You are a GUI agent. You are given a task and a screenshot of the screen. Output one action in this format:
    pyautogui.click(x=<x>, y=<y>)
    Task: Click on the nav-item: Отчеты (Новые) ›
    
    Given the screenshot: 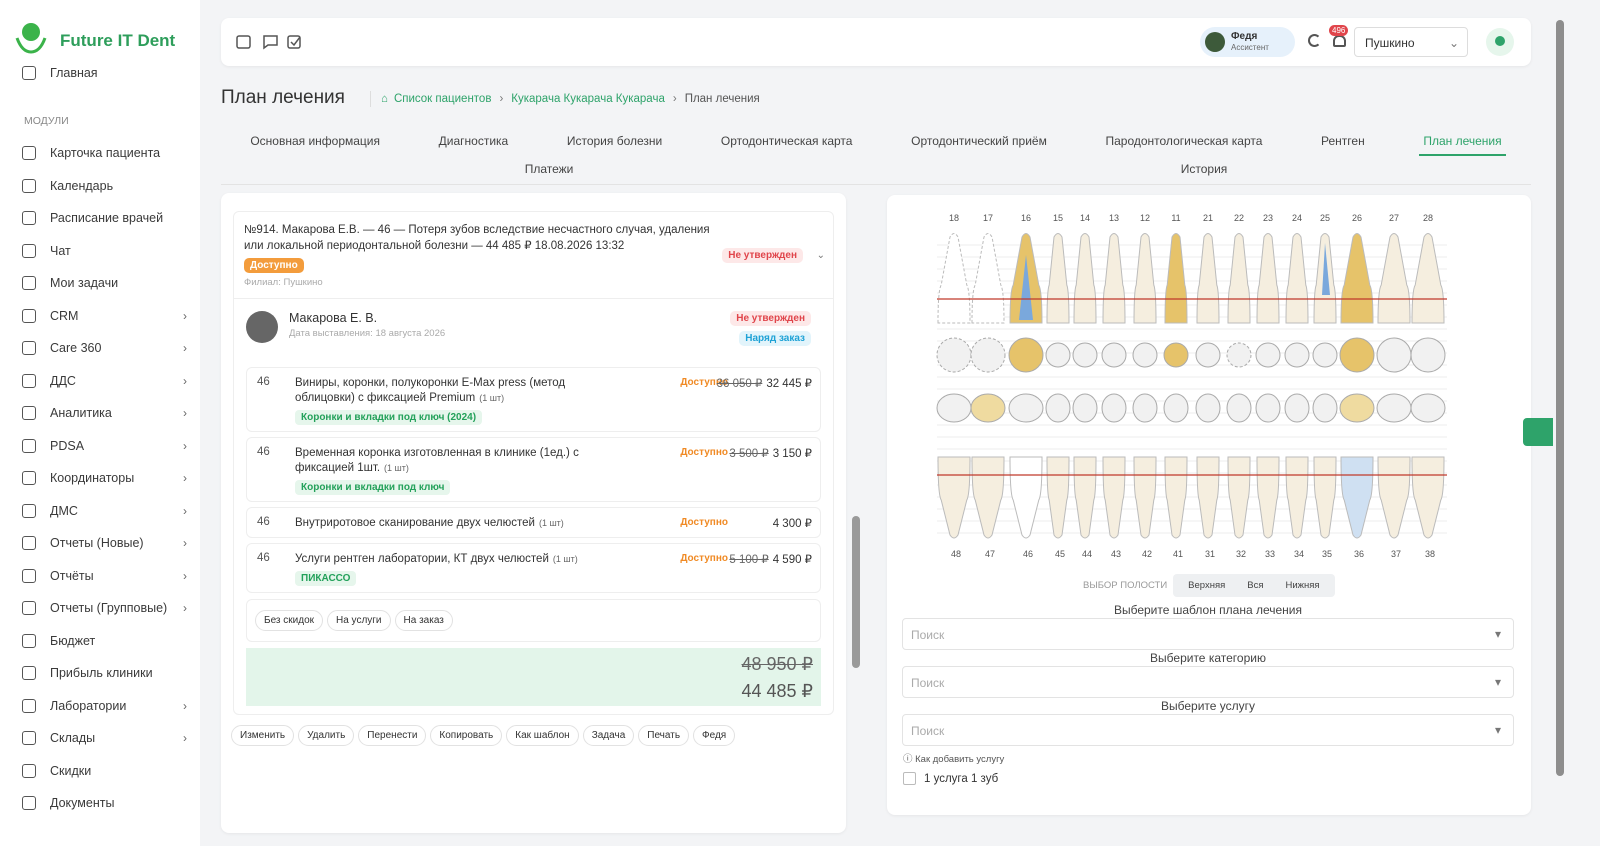 What is the action you would take?
    pyautogui.click(x=104, y=543)
    